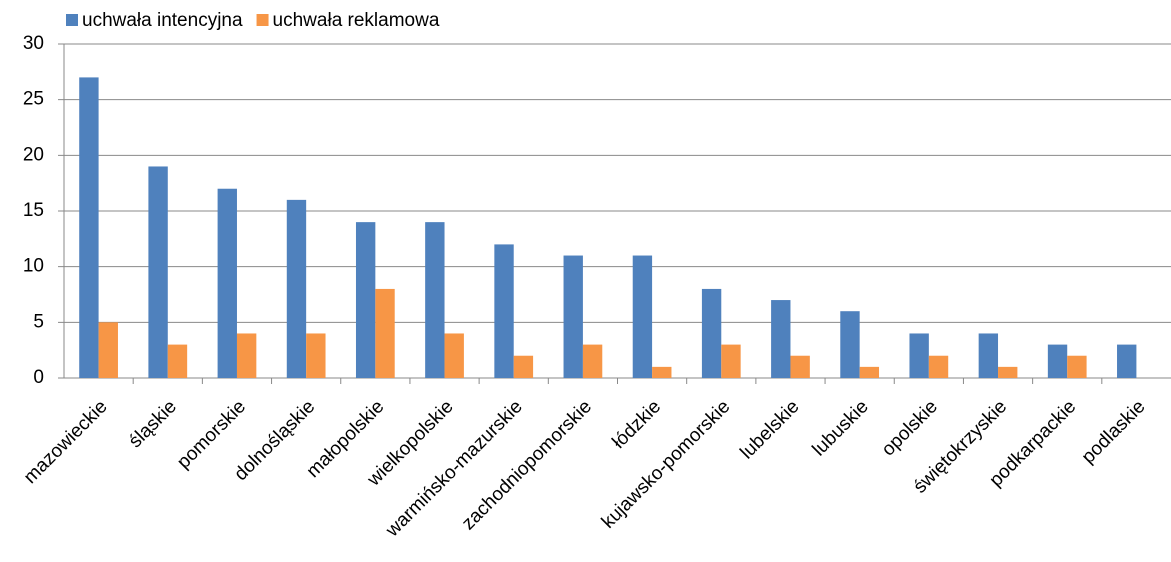  Describe the element at coordinates (666, 464) in the screenshot. I see `x-tick-label: kujawsko-pomorskie` at that location.